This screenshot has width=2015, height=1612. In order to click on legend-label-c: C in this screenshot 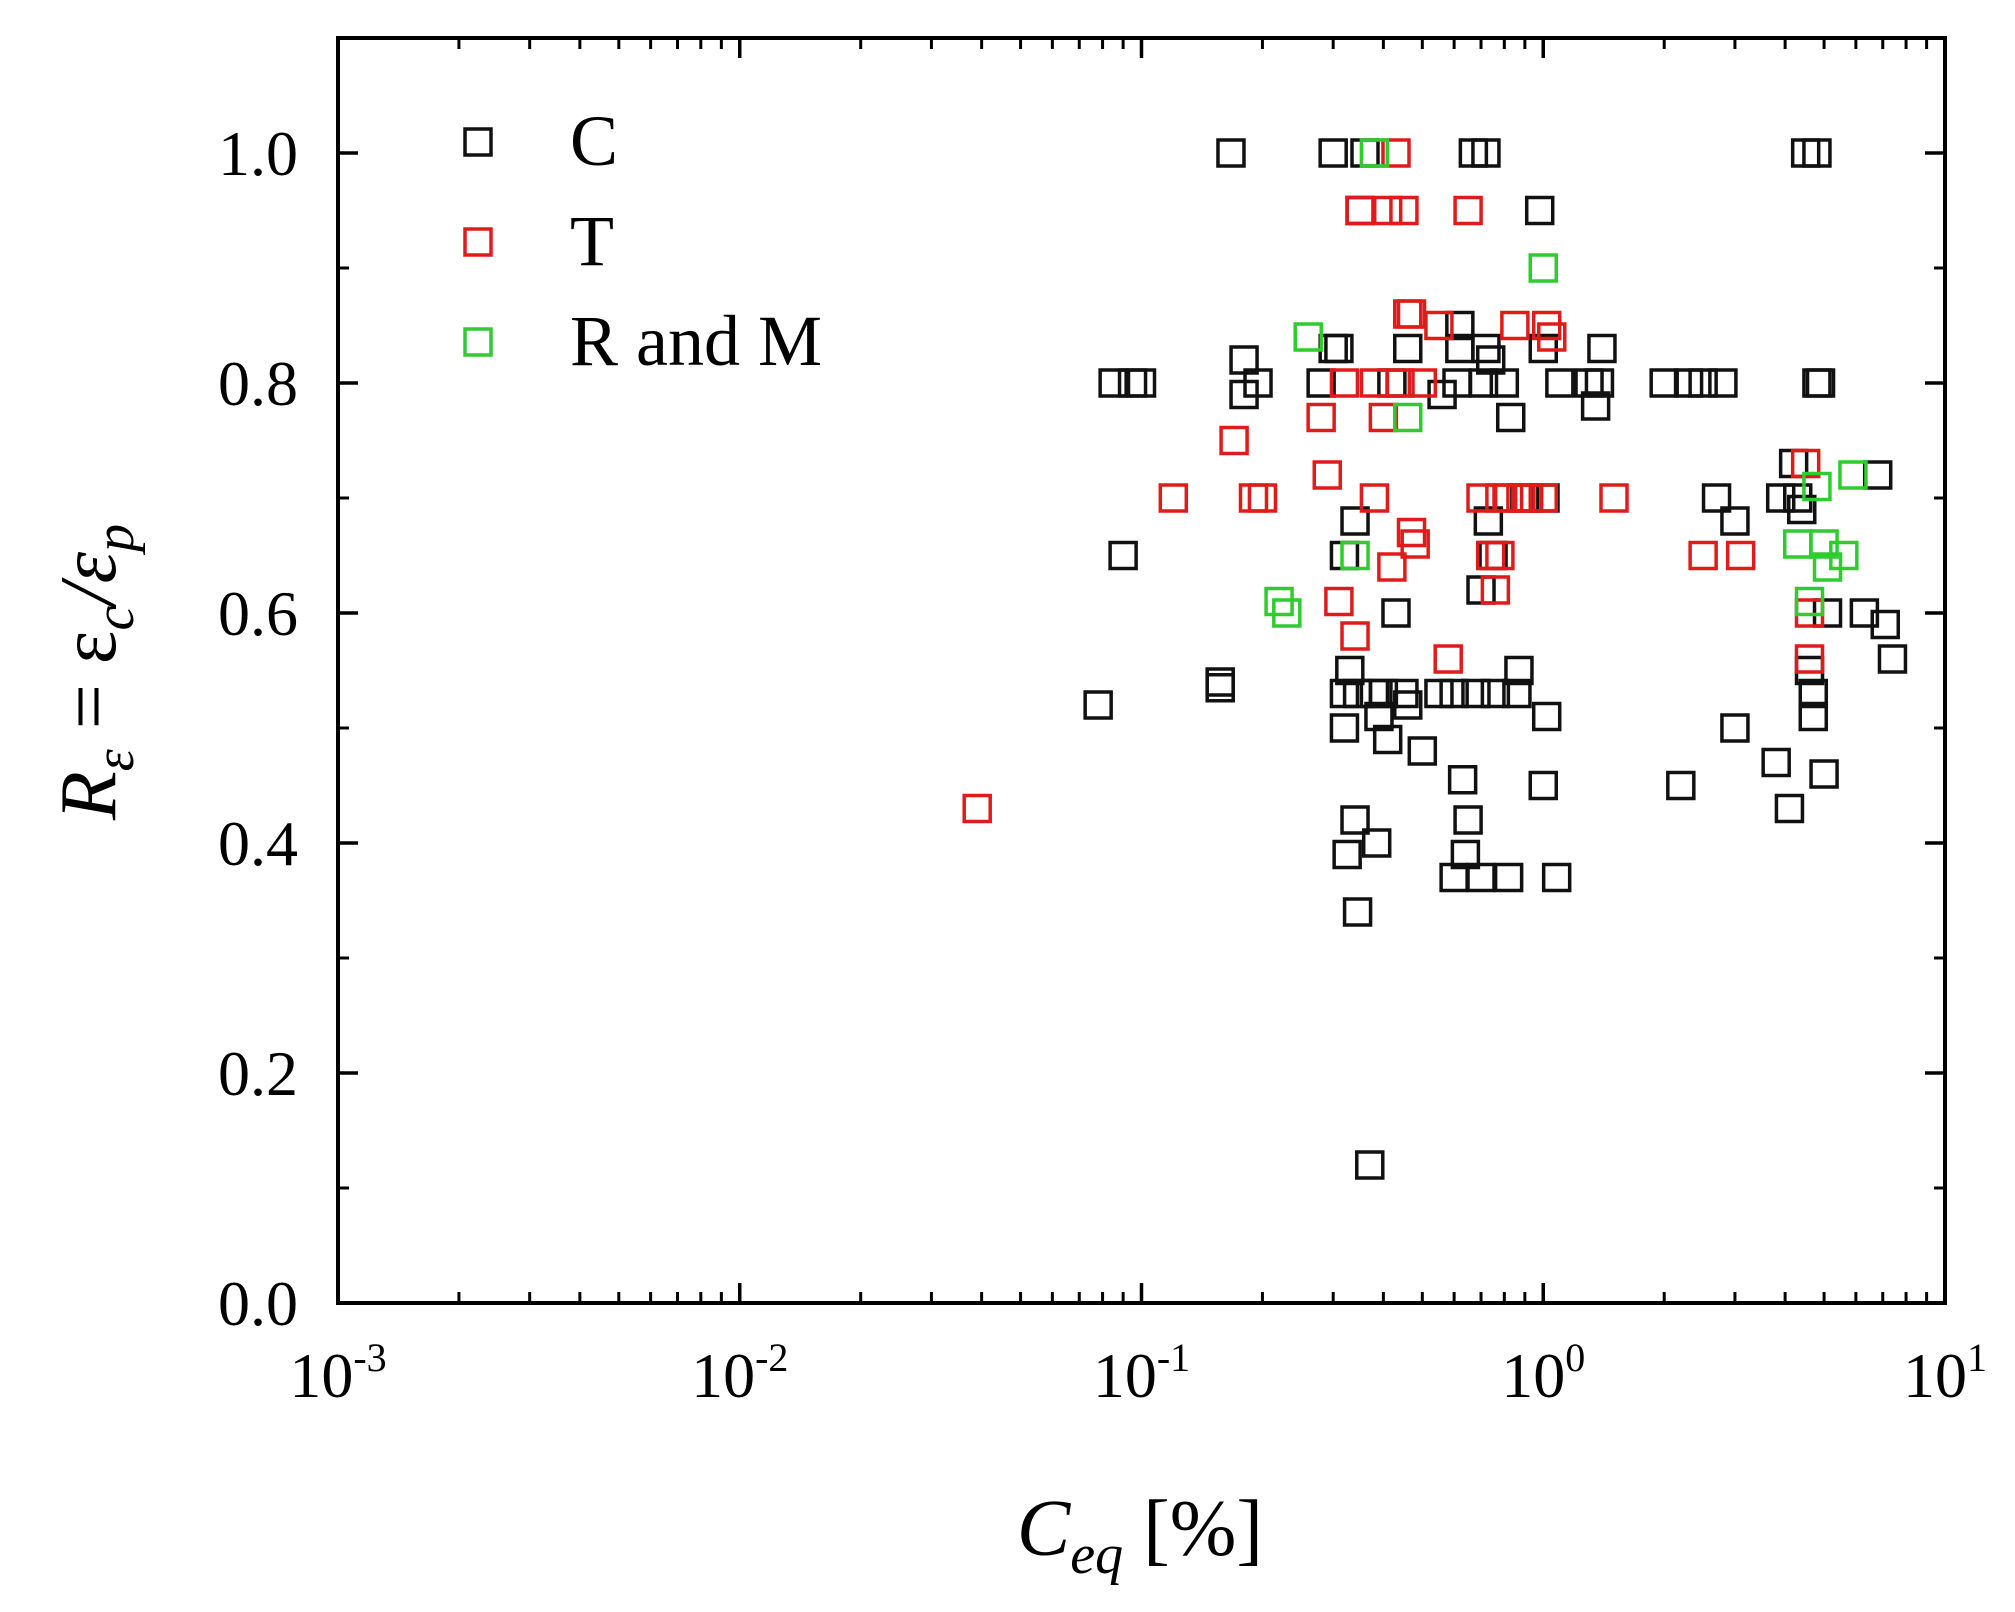, I will do `click(594, 141)`.